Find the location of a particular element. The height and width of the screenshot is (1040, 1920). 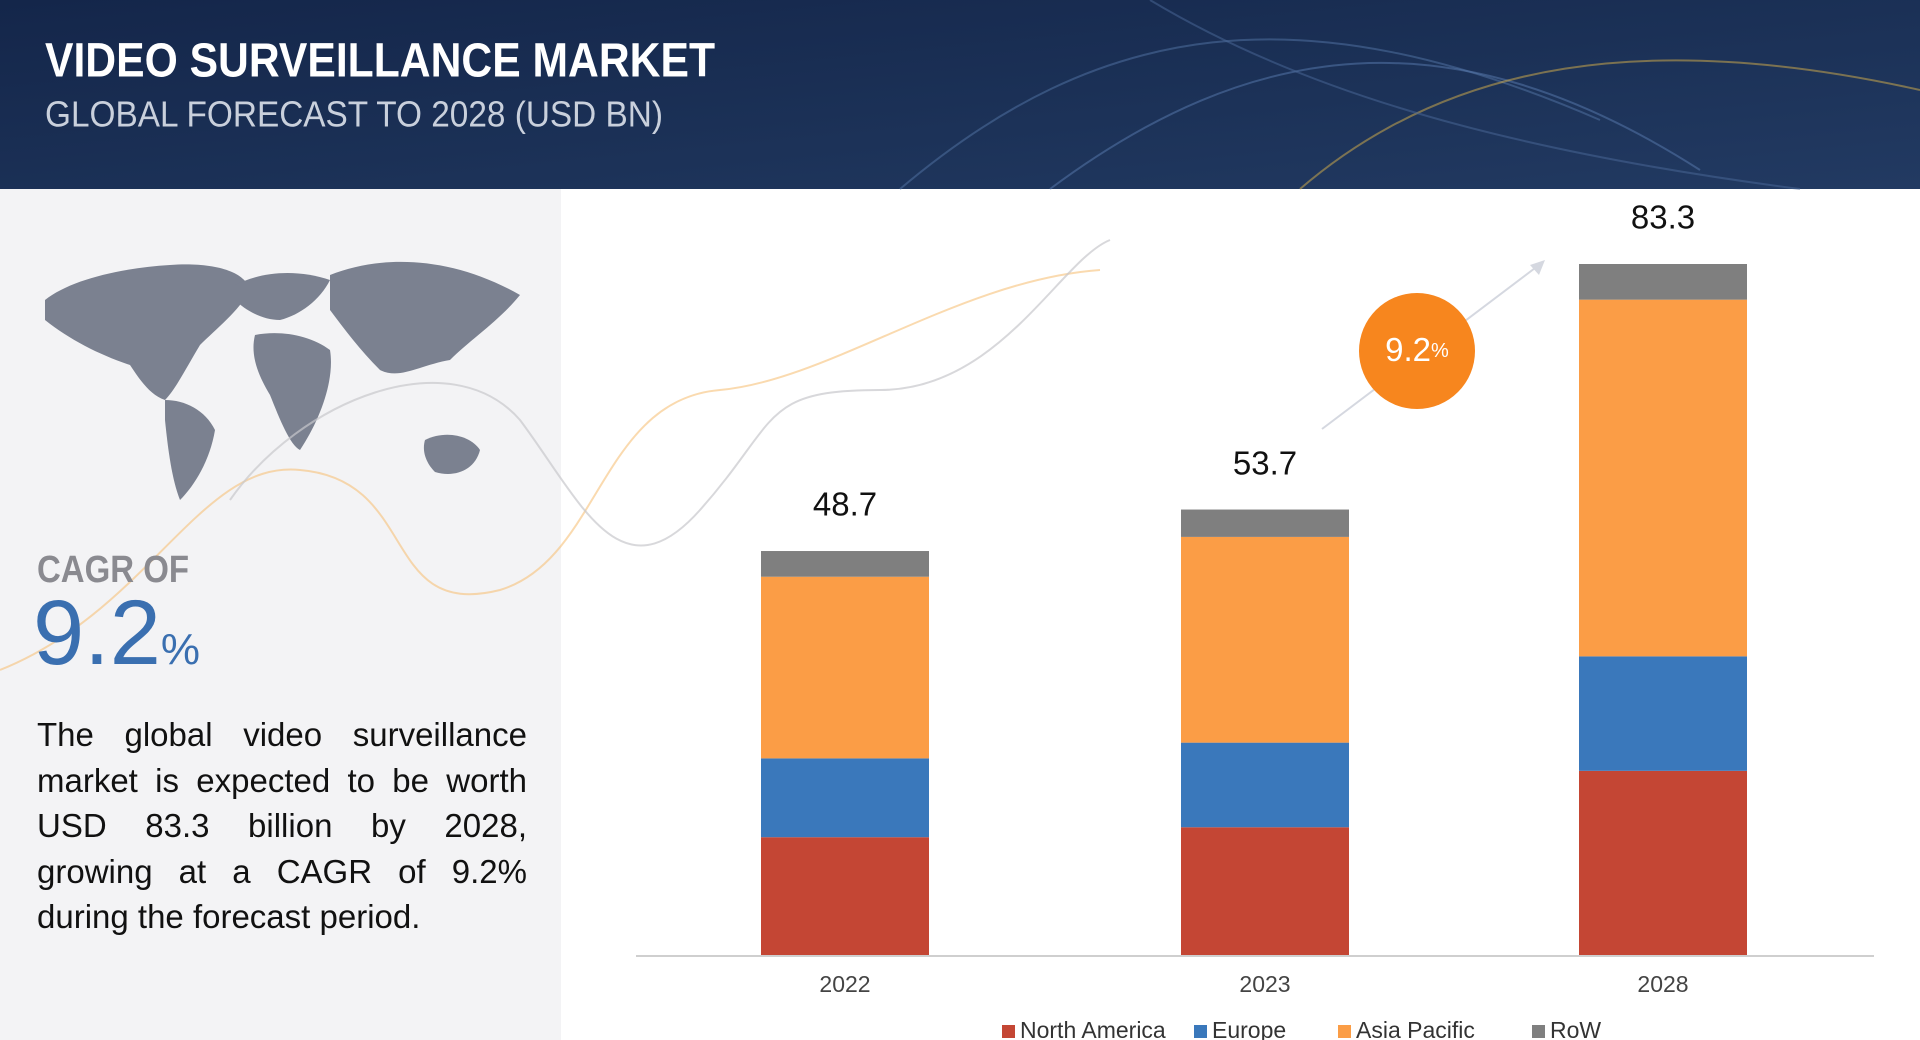

cagr-value: 9.2% is located at coordinates (116, 633).